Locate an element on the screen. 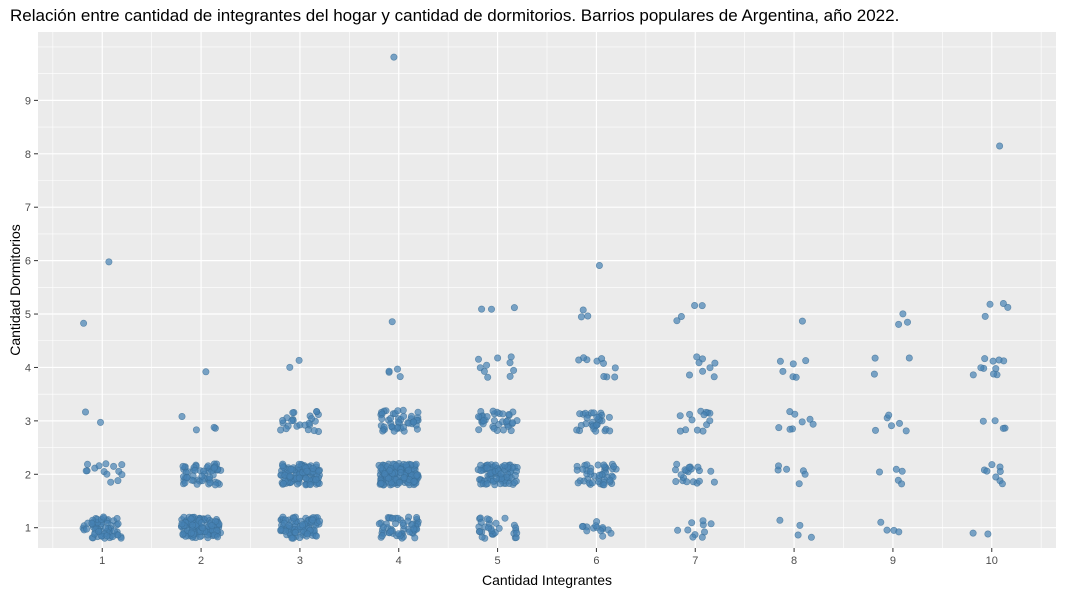 Image resolution: width=1065 pixels, height=595 pixels. y-axis-title: Cantidad Dormitorios is located at coordinates (15, 290).